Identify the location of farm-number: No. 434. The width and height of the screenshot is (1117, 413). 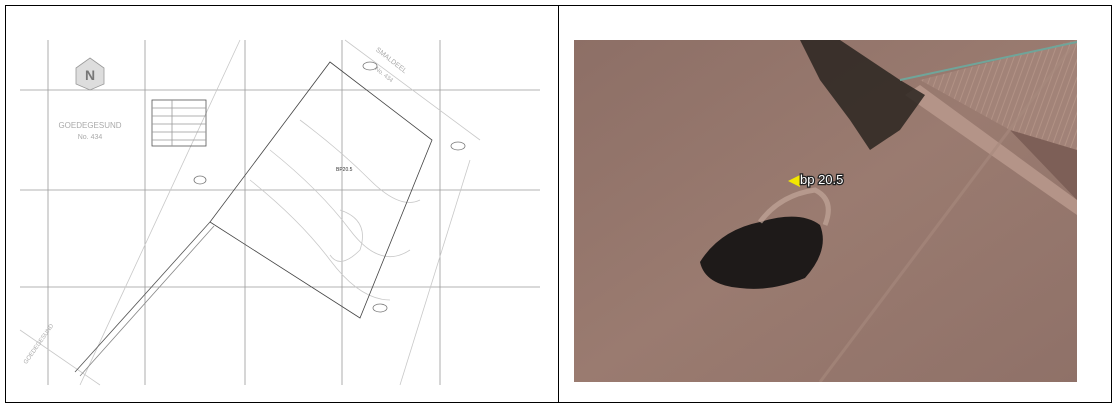
(90, 137).